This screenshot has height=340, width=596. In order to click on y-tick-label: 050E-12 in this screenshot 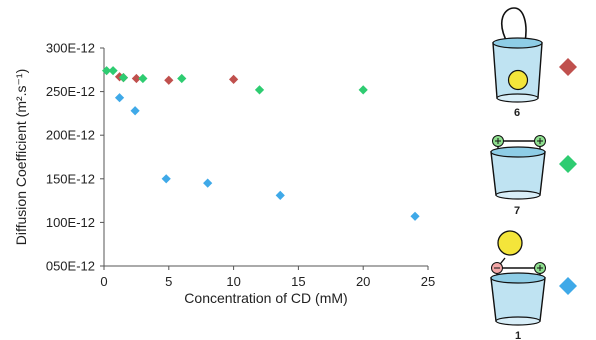, I will do `click(70, 266)`.